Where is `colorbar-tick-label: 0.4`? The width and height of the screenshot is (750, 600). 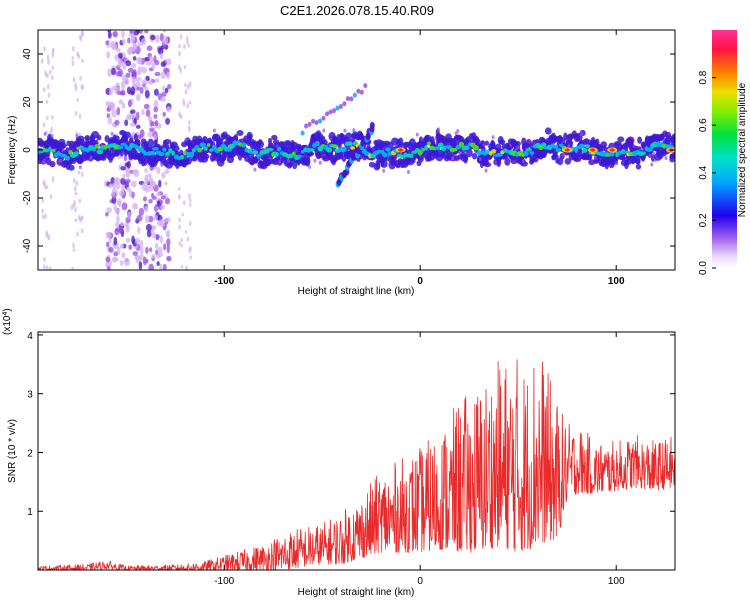 colorbar-tick-label: 0.4 is located at coordinates (703, 172).